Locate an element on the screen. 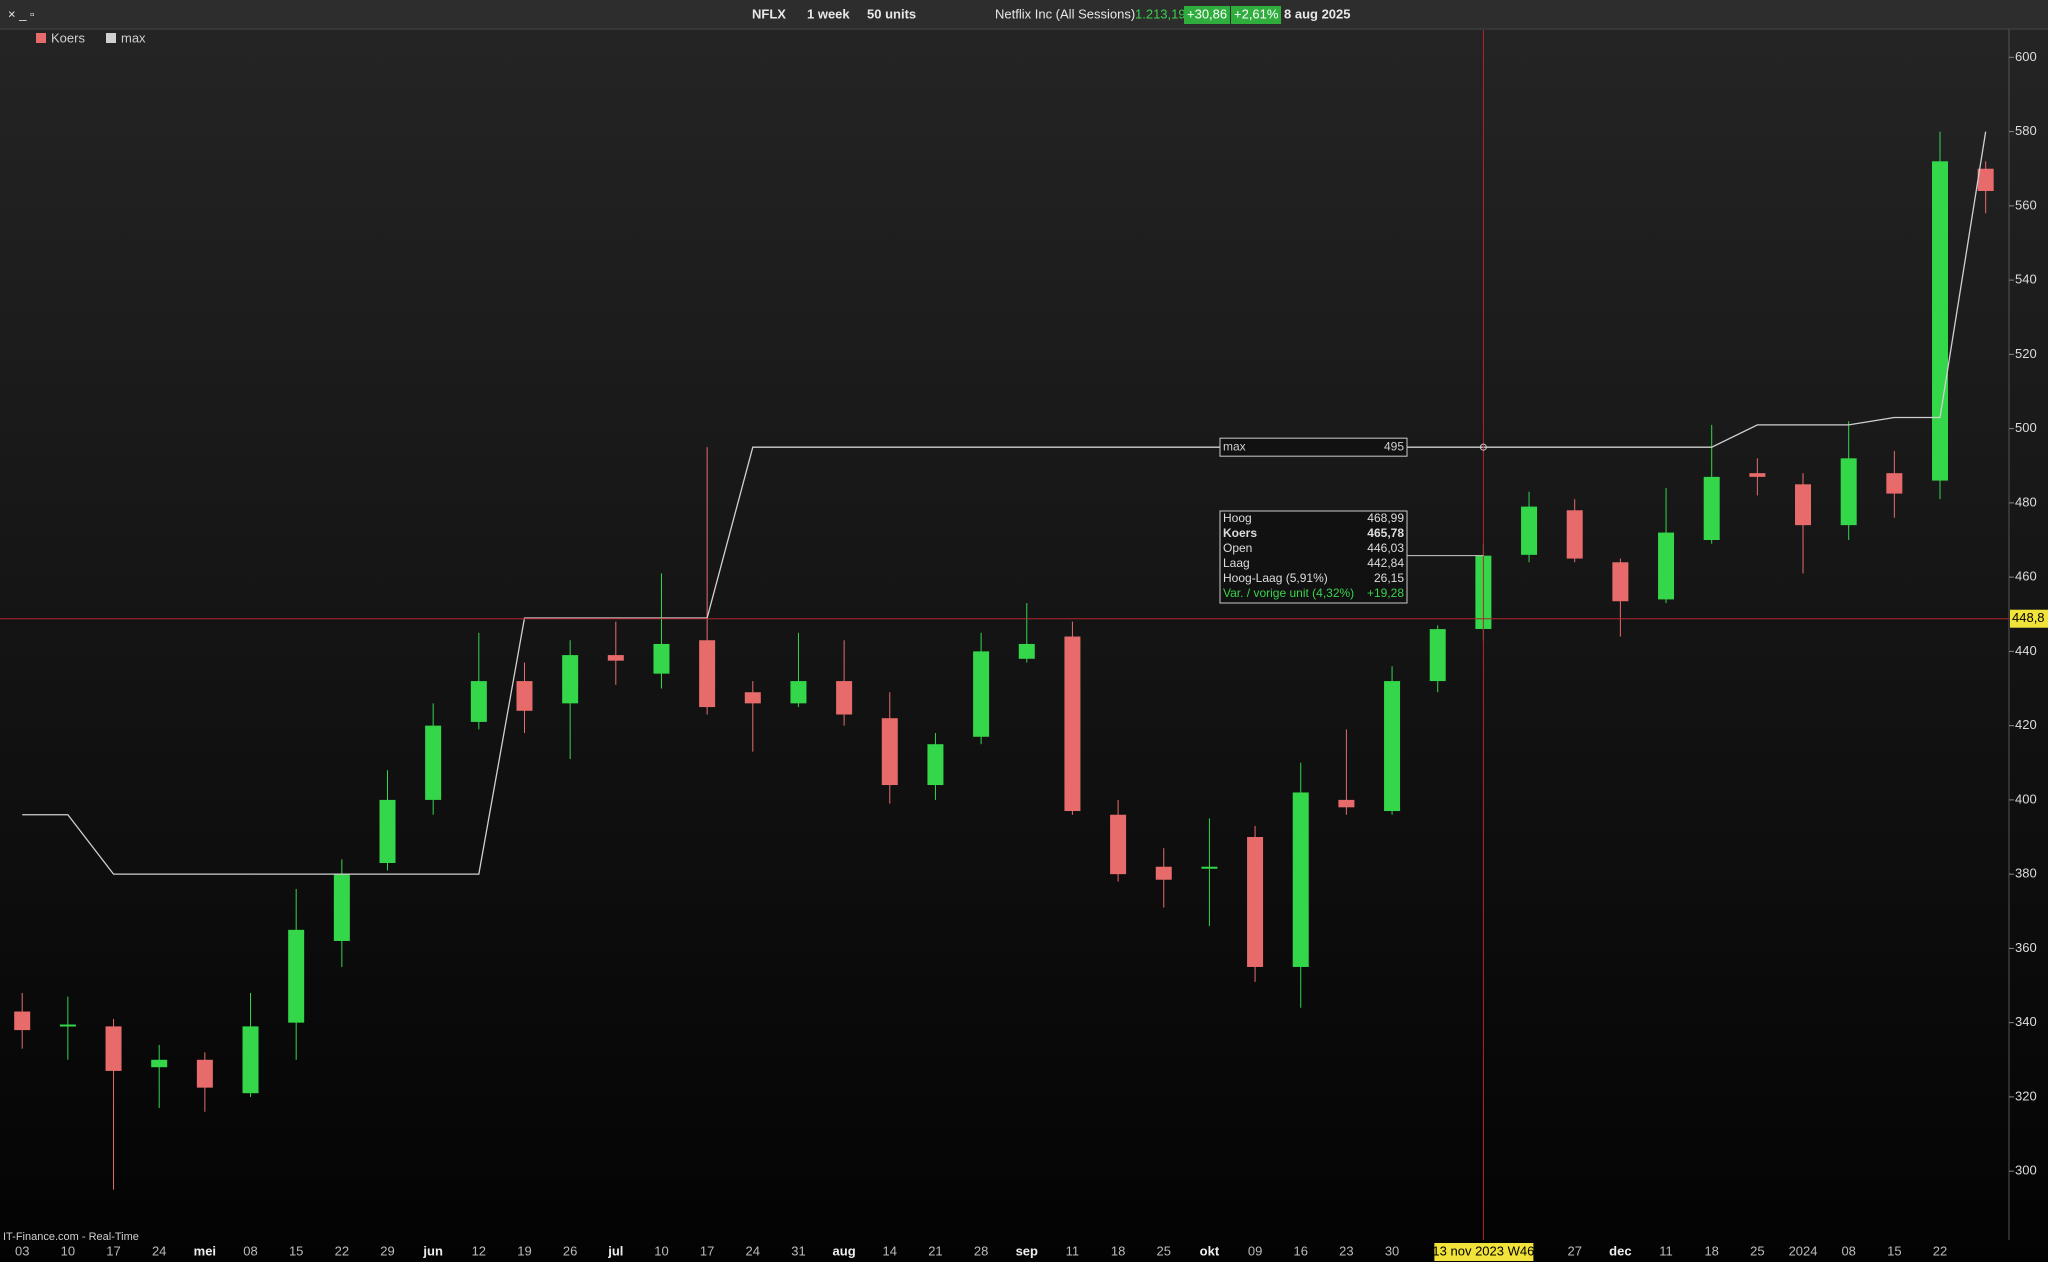 This screenshot has height=1262, width=2048. instrument: Netflix Inc (All Sessions) is located at coordinates (1065, 13).